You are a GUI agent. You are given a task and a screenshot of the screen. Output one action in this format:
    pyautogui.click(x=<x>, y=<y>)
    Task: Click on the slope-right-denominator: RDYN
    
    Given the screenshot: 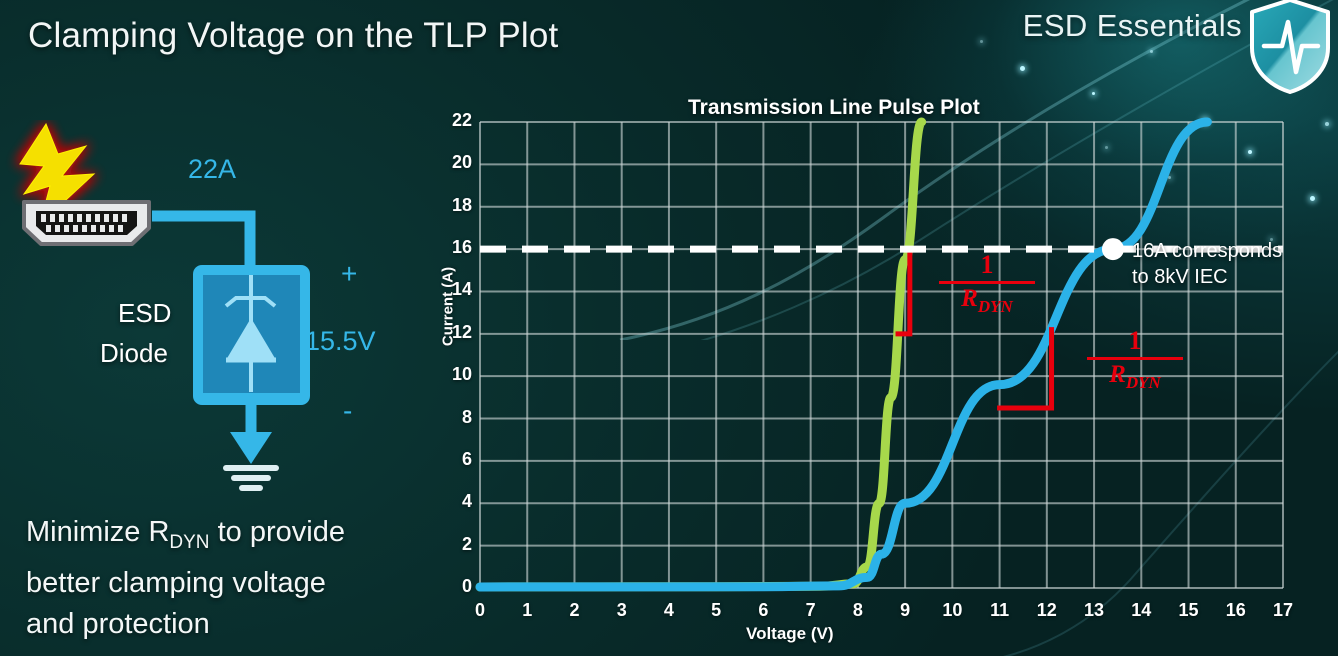 What is the action you would take?
    pyautogui.click(x=1135, y=376)
    